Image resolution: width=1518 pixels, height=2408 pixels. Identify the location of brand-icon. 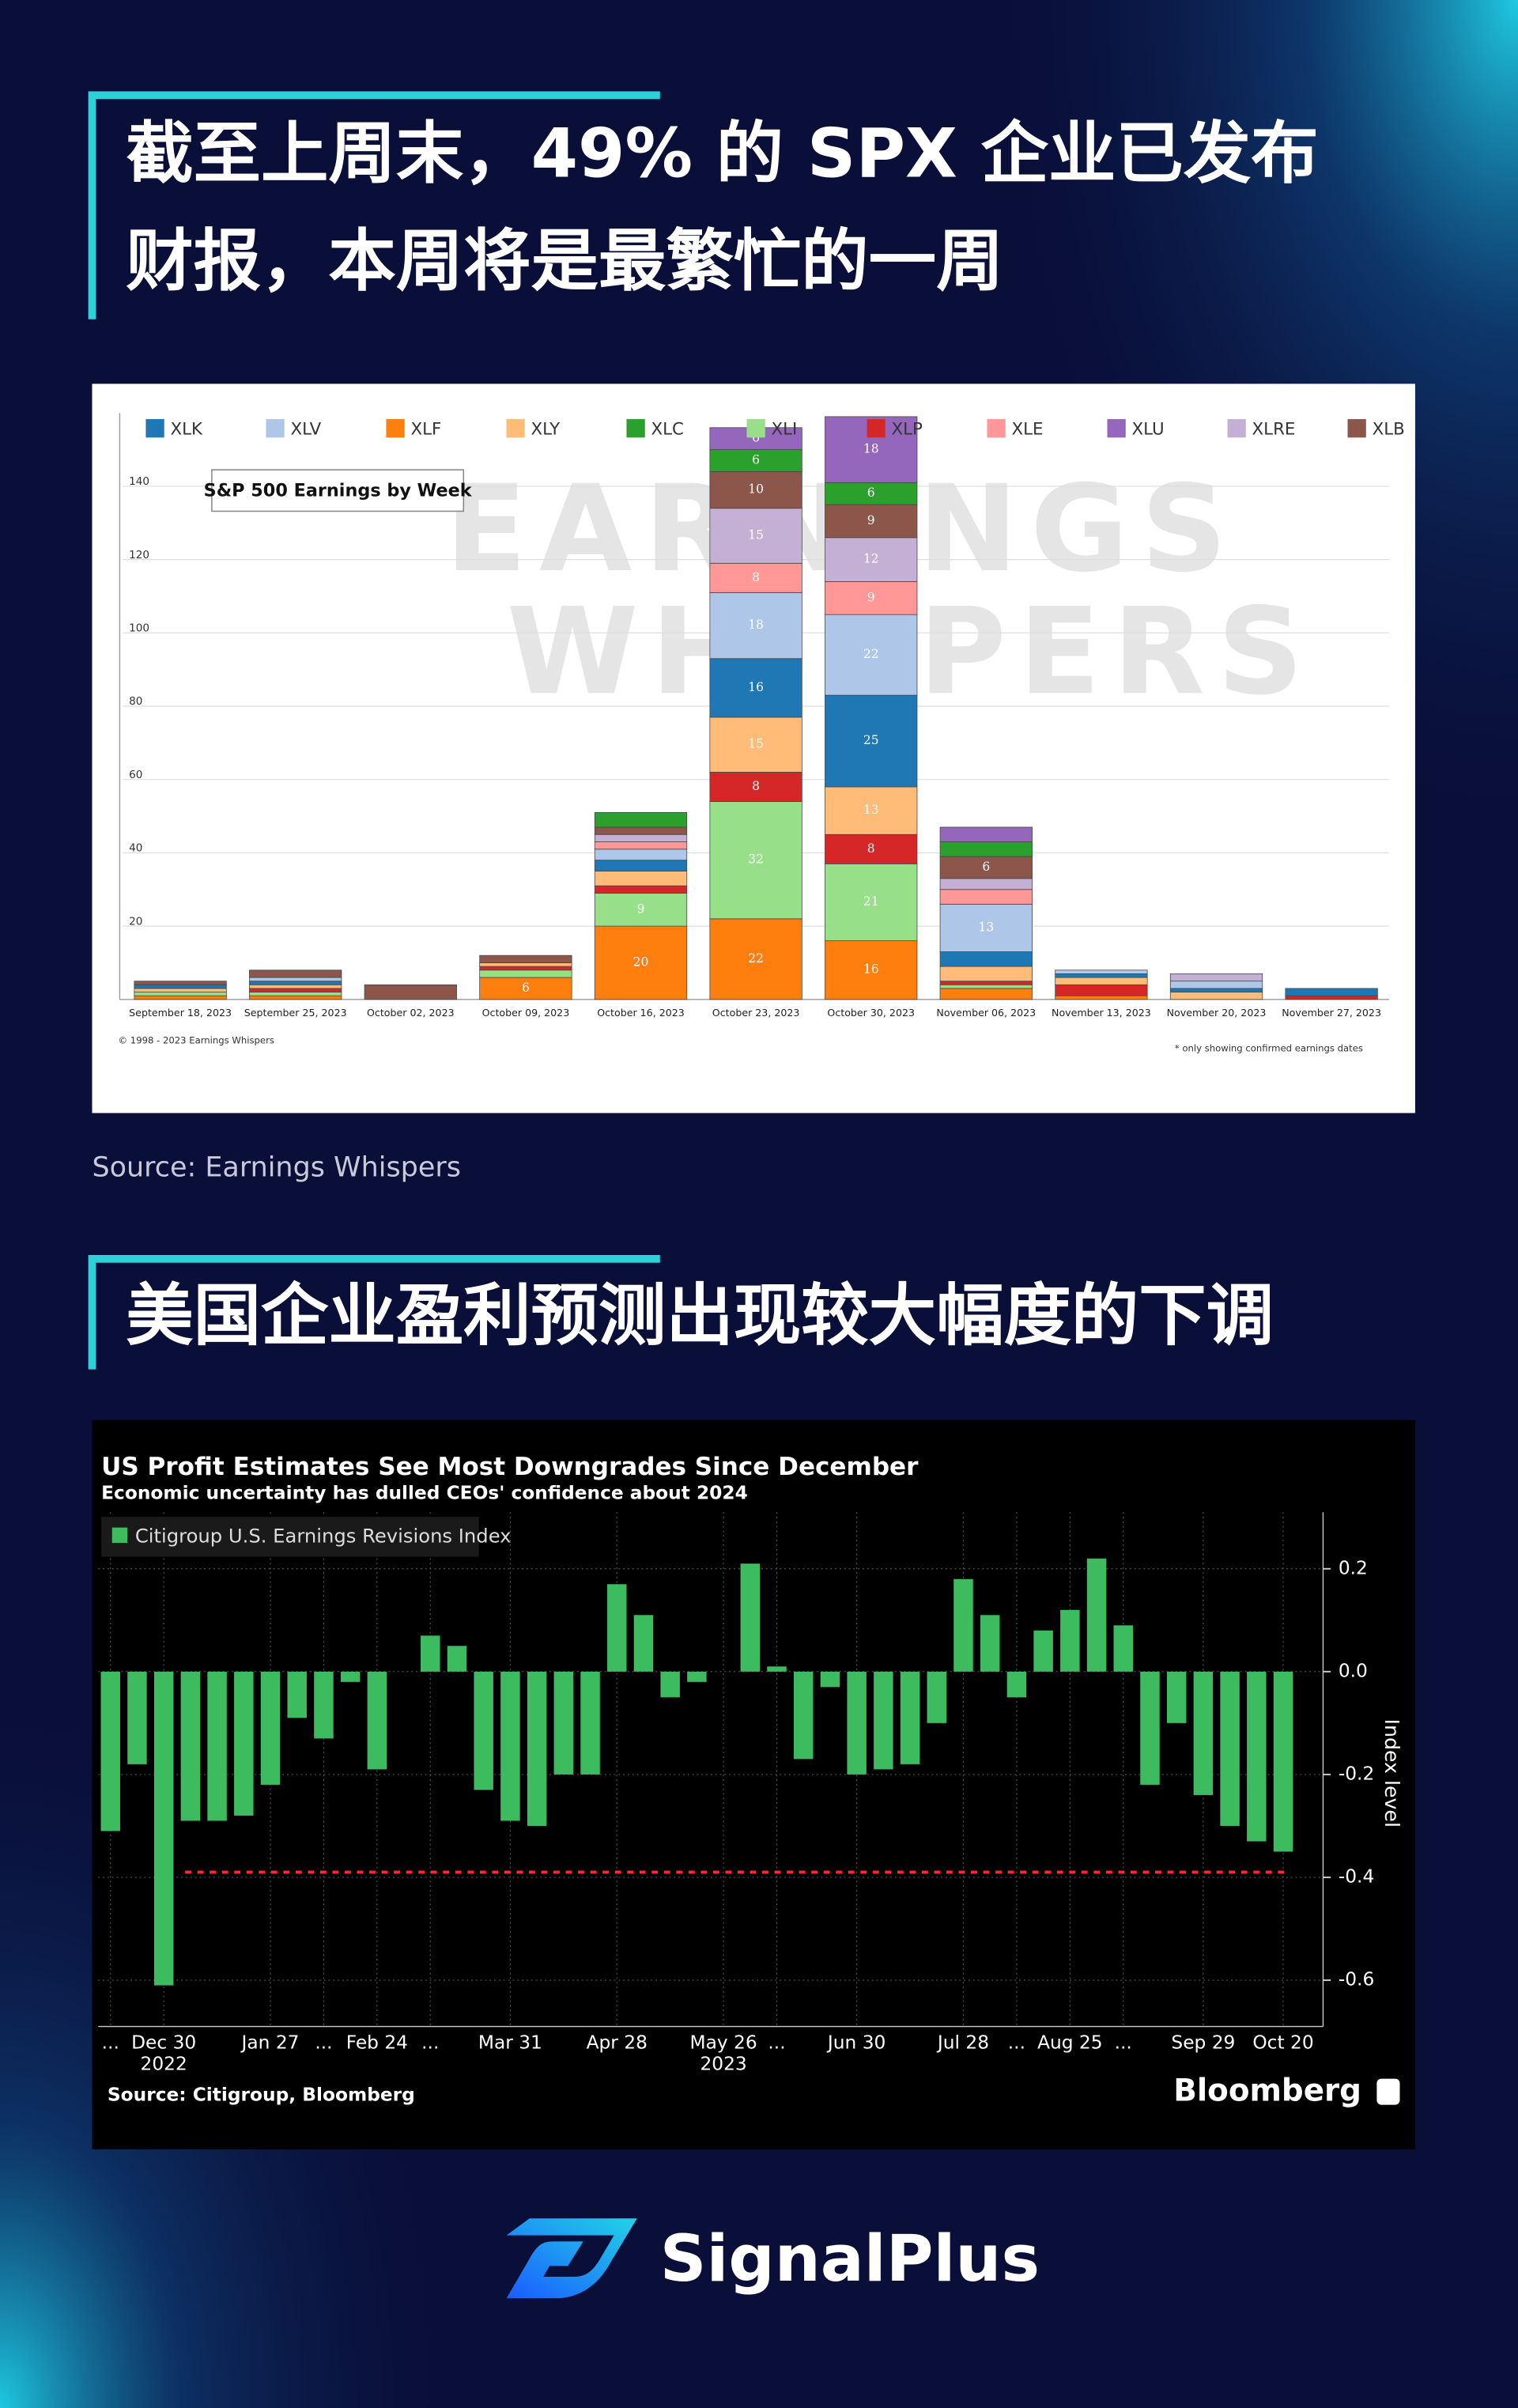
(1388, 2091).